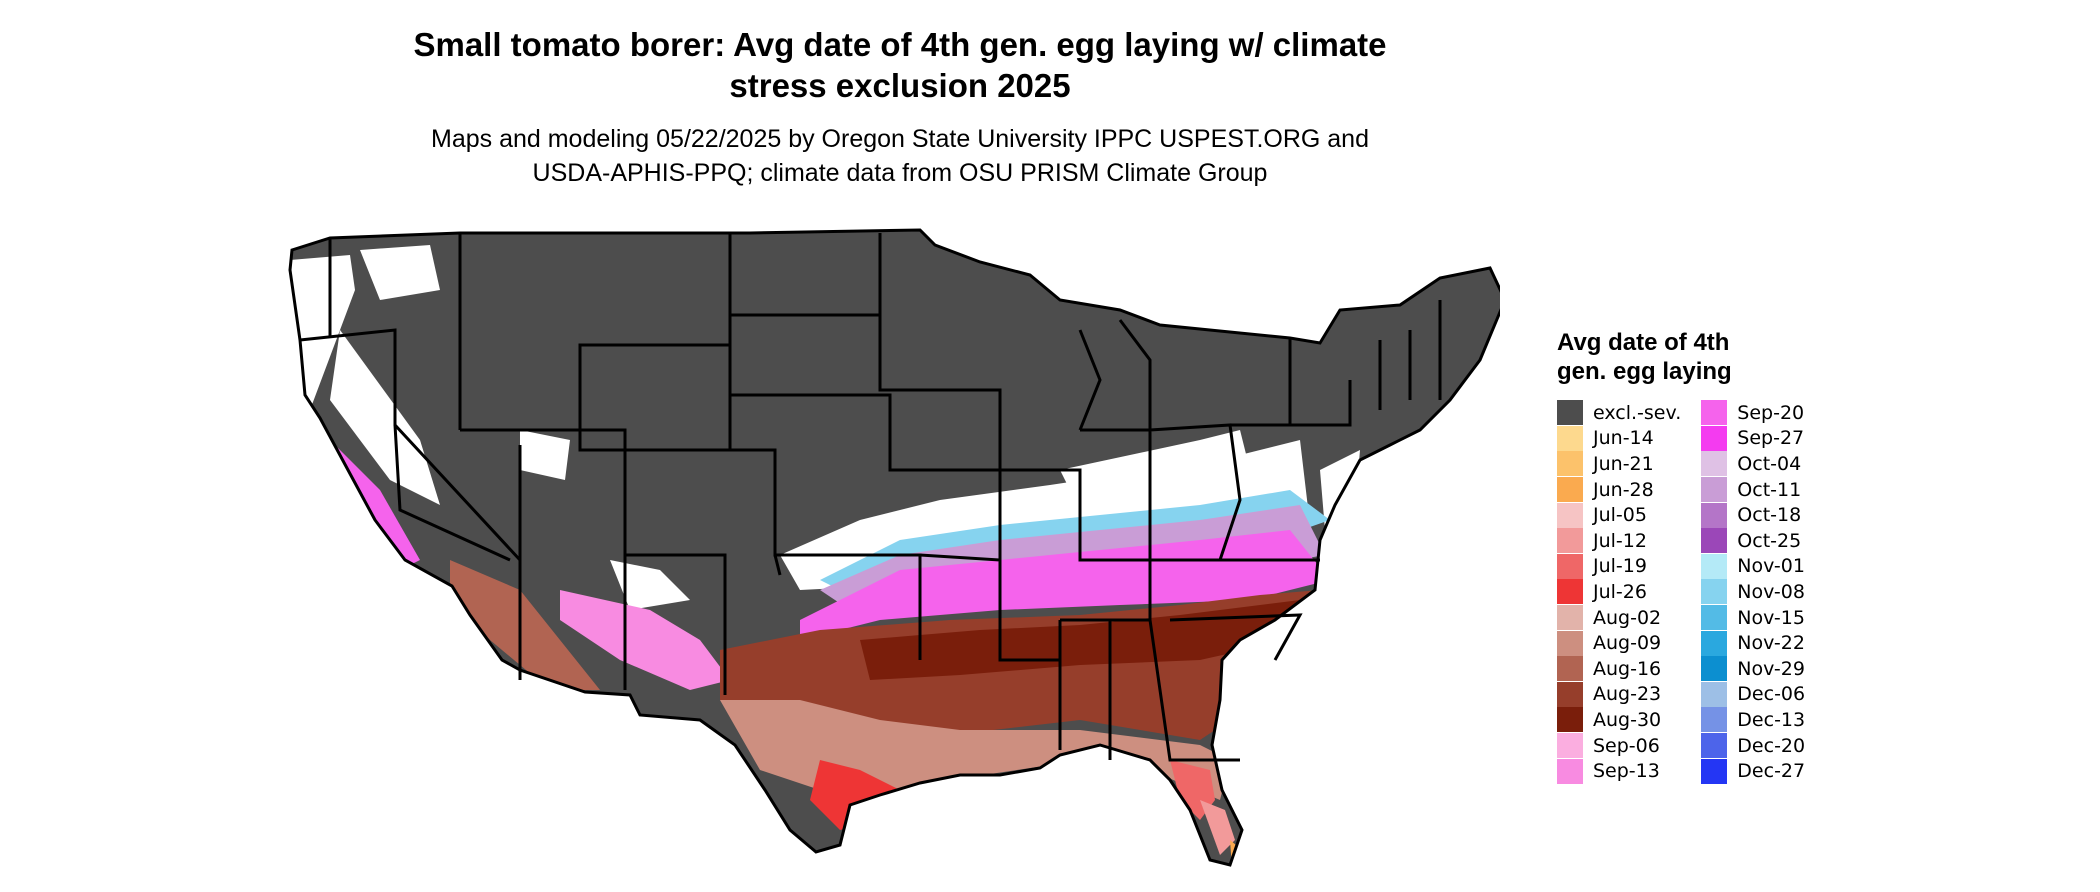 The height and width of the screenshot is (892, 2100). What do you see at coordinates (1291, 382) in the screenshot?
I see `border-pennsylvania-ny` at bounding box center [1291, 382].